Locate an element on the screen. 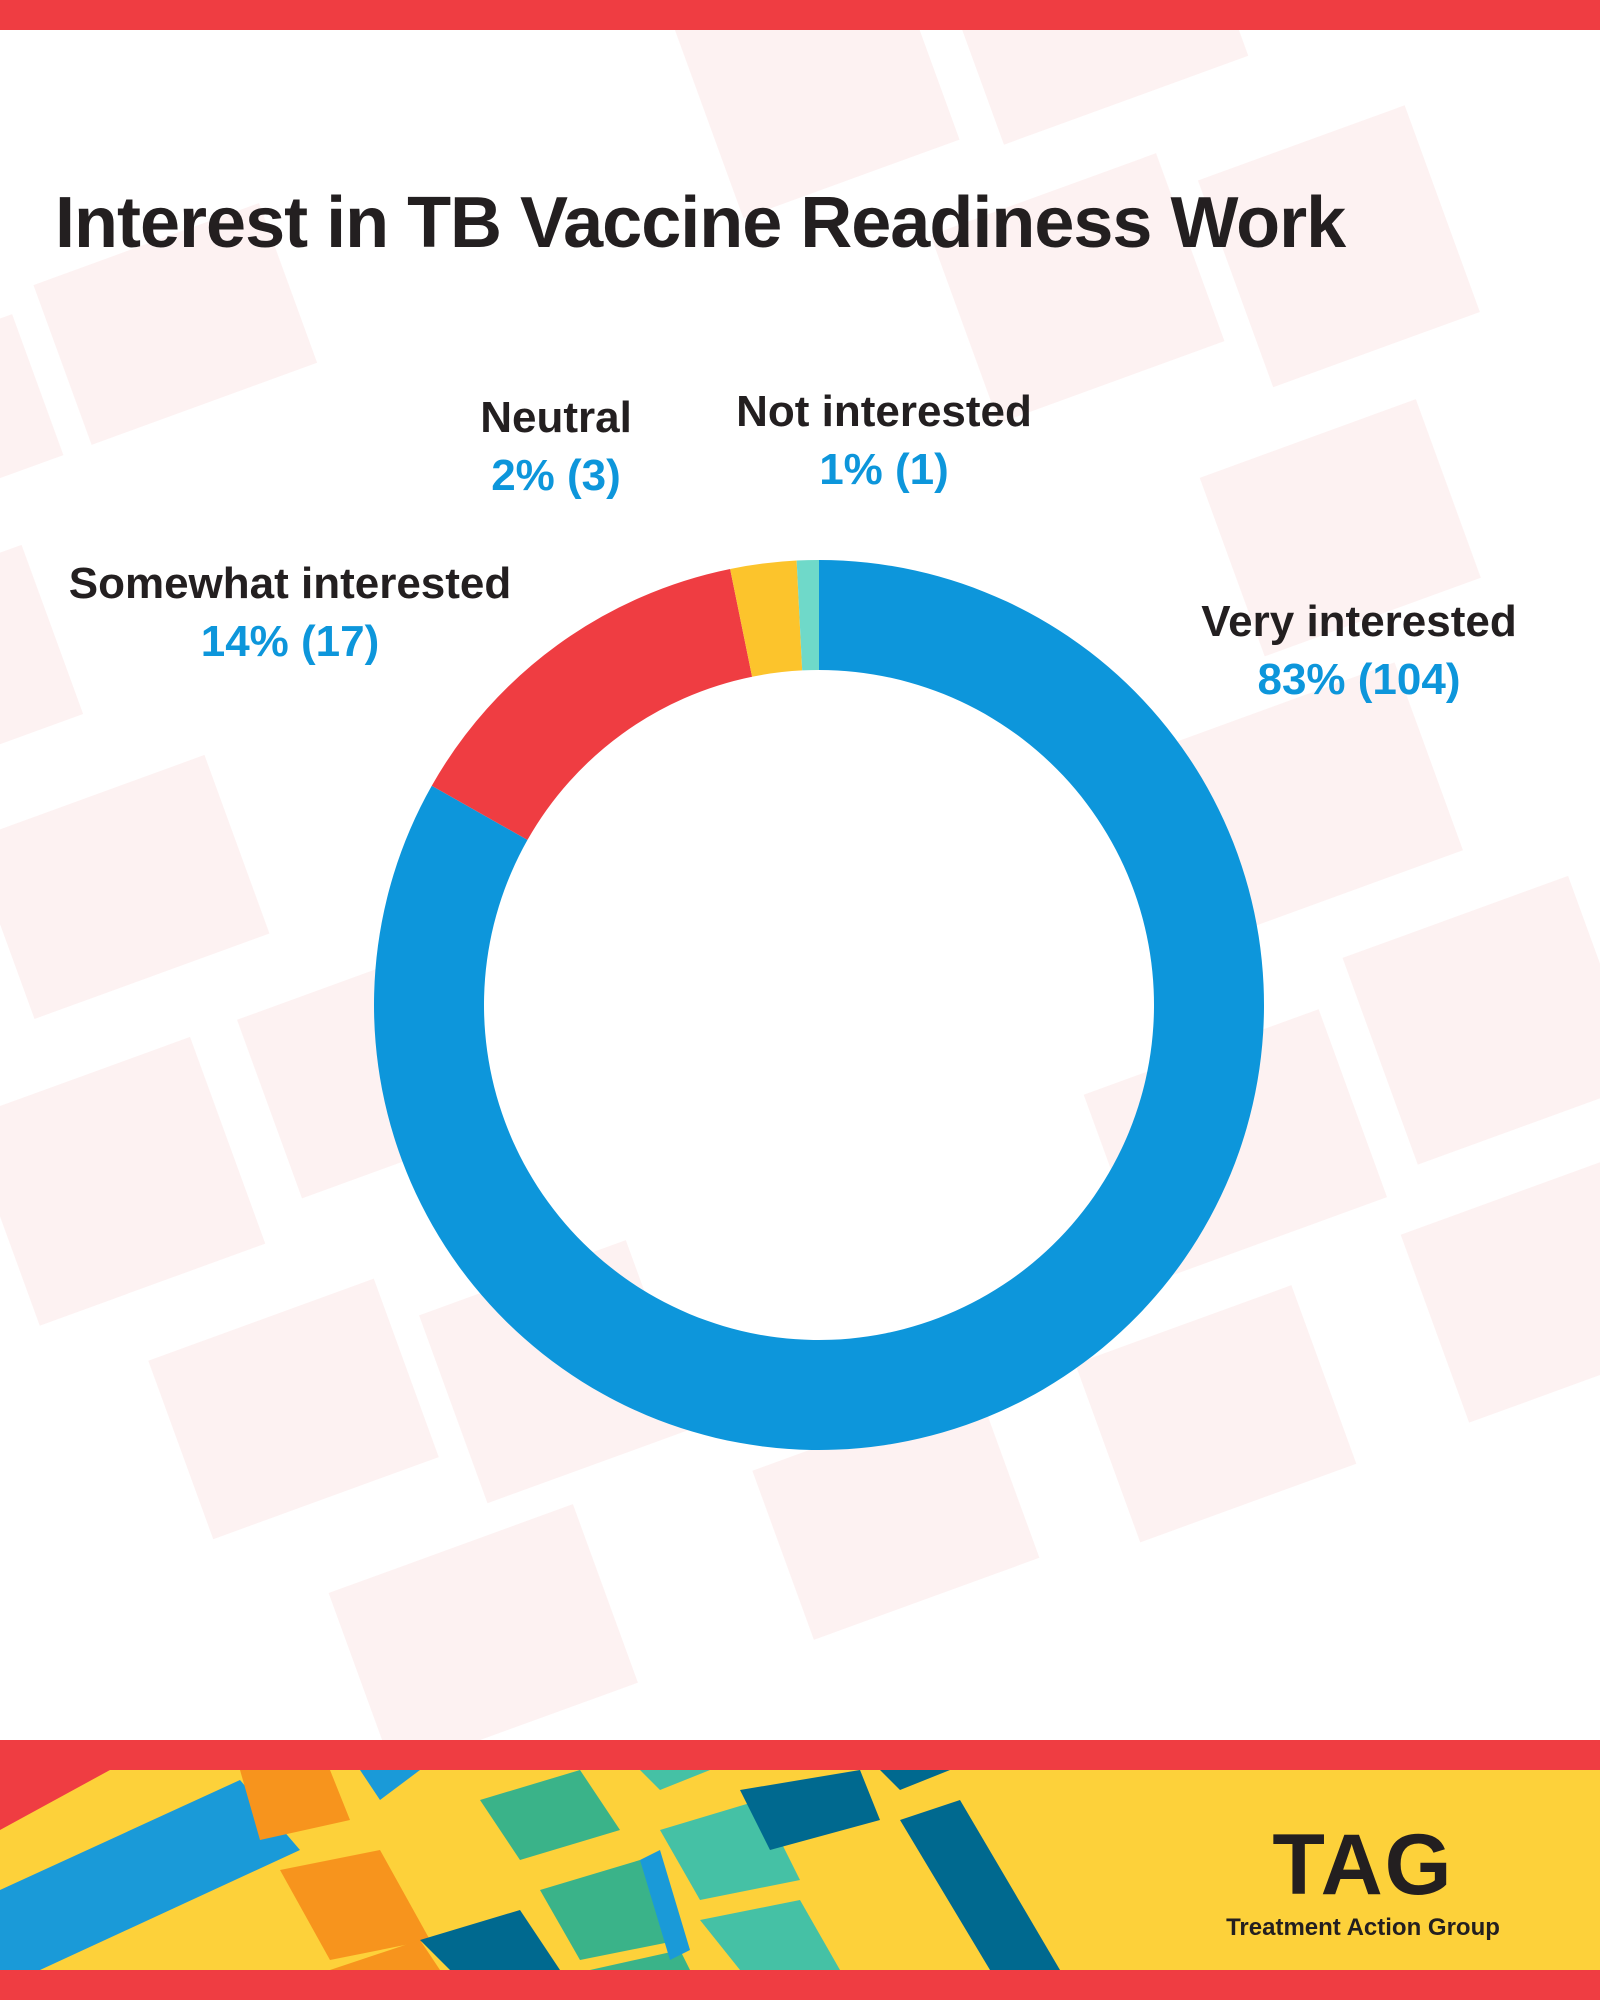 The width and height of the screenshot is (1600, 2000). donut-slice-neutral is located at coordinates (766, 618).